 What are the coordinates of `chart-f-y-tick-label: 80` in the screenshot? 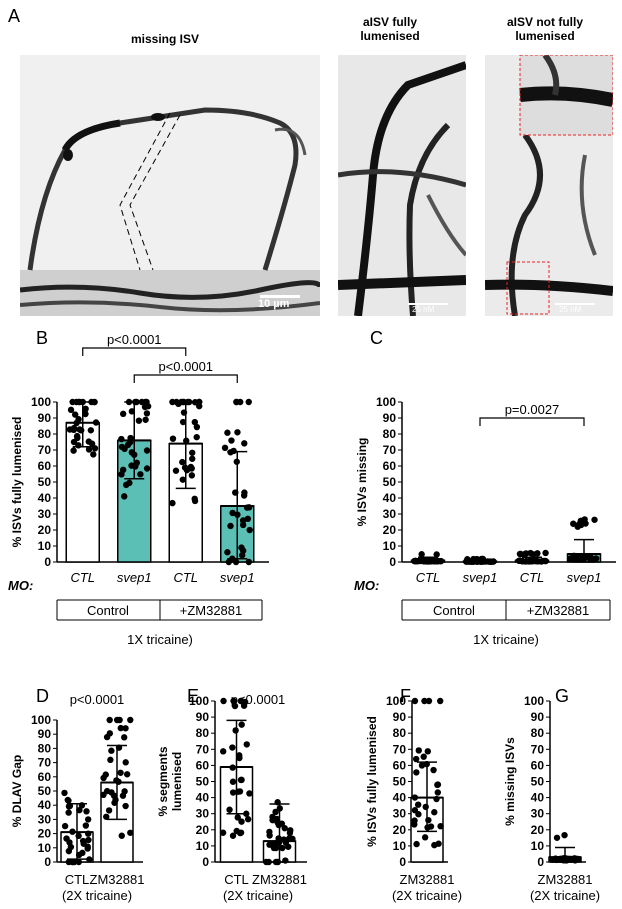 It's located at (400, 733).